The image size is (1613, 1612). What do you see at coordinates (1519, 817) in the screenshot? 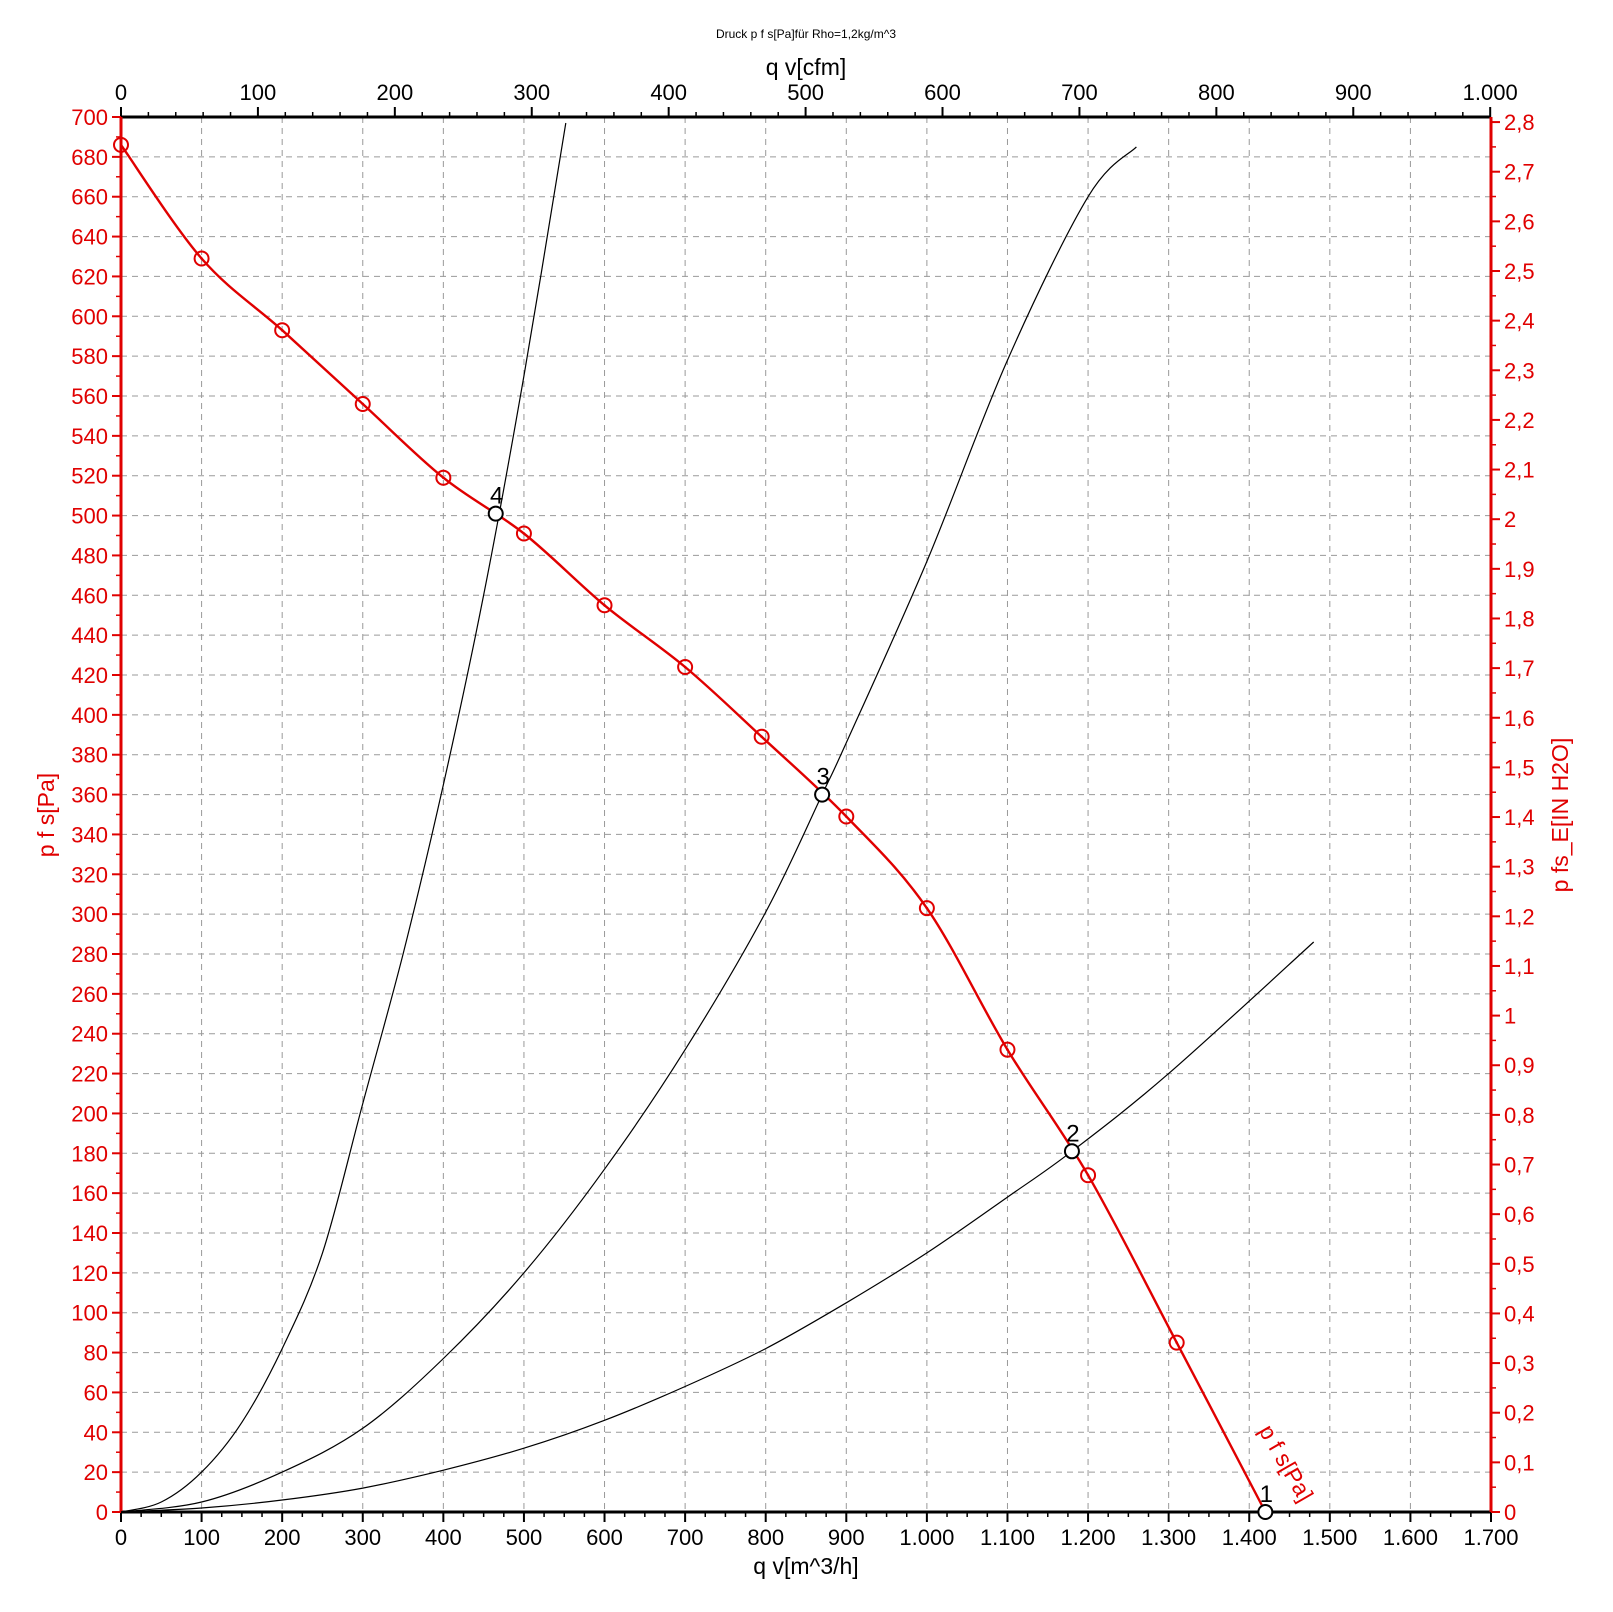
I see `y-tick-label-right: 1,4` at bounding box center [1519, 817].